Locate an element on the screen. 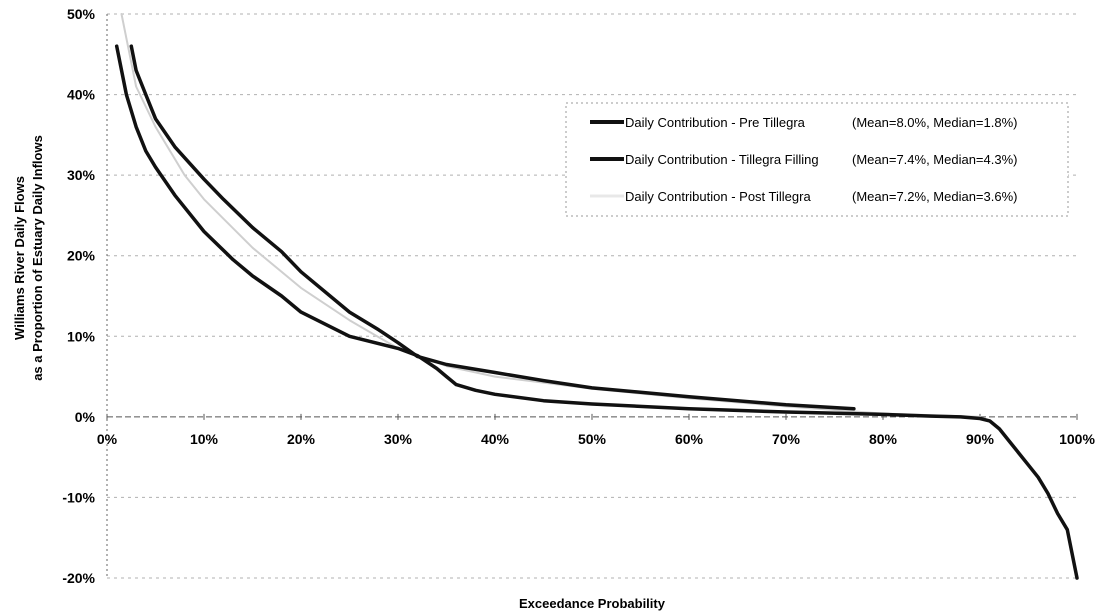 The height and width of the screenshot is (616, 1101). x-tick-labels: 0% 10% 20% 30% 40% 50% 60% 70% 80% 90% 100% is located at coordinates (596, 439).